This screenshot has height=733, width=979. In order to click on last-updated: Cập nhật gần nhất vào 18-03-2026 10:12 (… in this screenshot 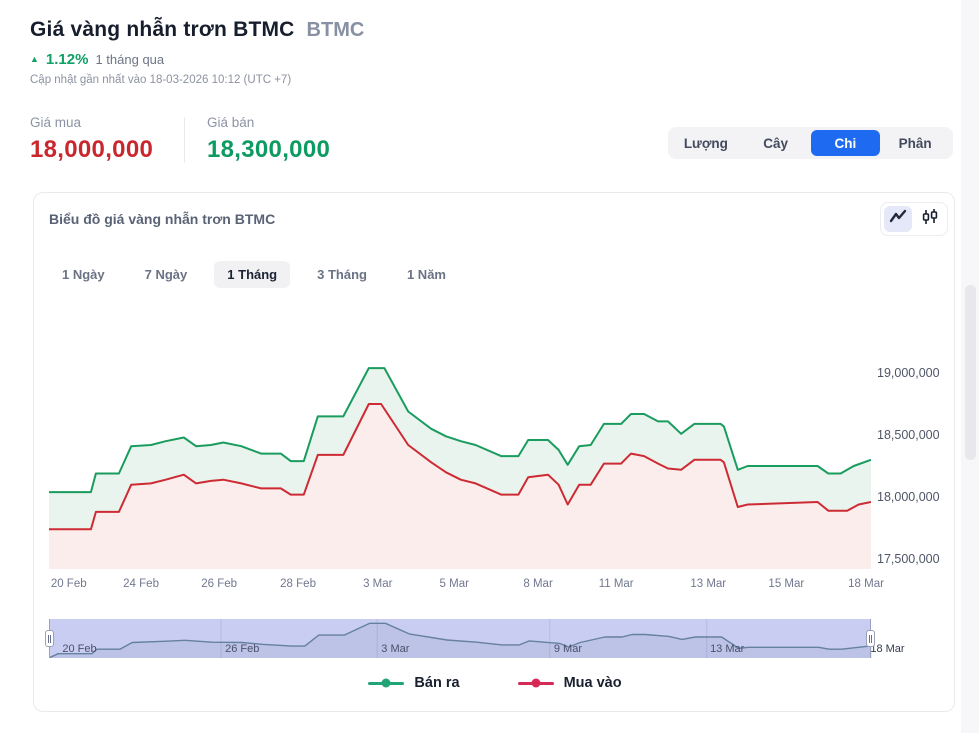, I will do `click(161, 80)`.